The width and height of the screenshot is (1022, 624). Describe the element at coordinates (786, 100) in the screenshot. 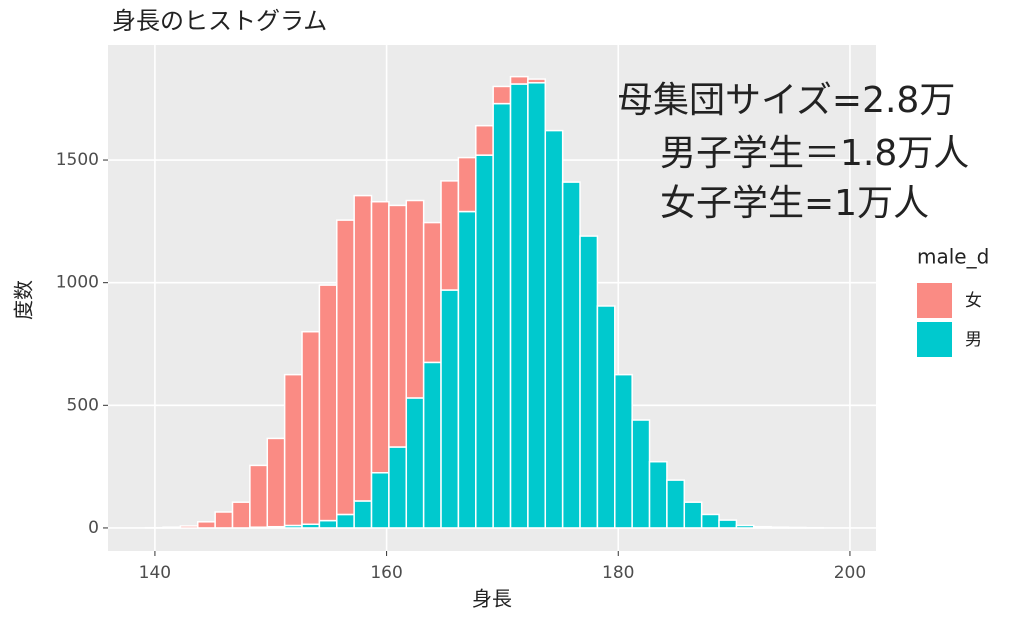

I see `annotation: 母集団サイズ=2.8万` at that location.